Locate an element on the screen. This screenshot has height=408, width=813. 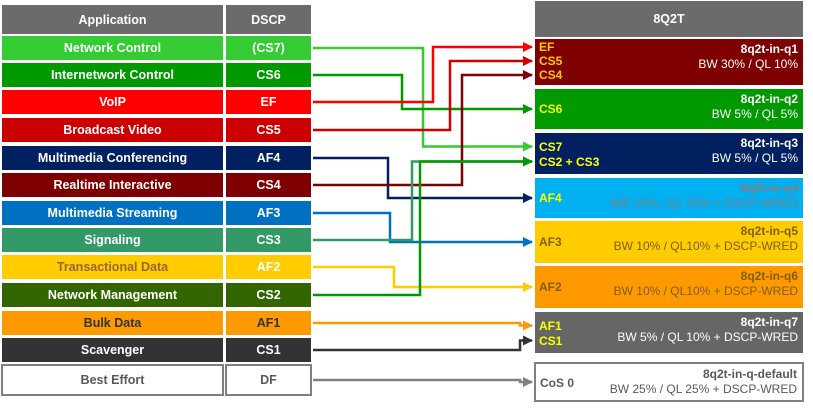
dscp-cell-cs2: CS2 is located at coordinates (268, 295).